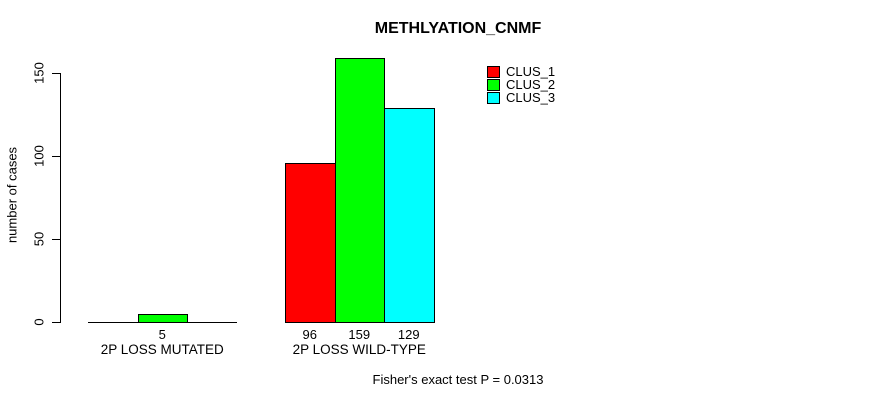  Describe the element at coordinates (408, 334) in the screenshot. I see `bar-value-label: 129` at that location.